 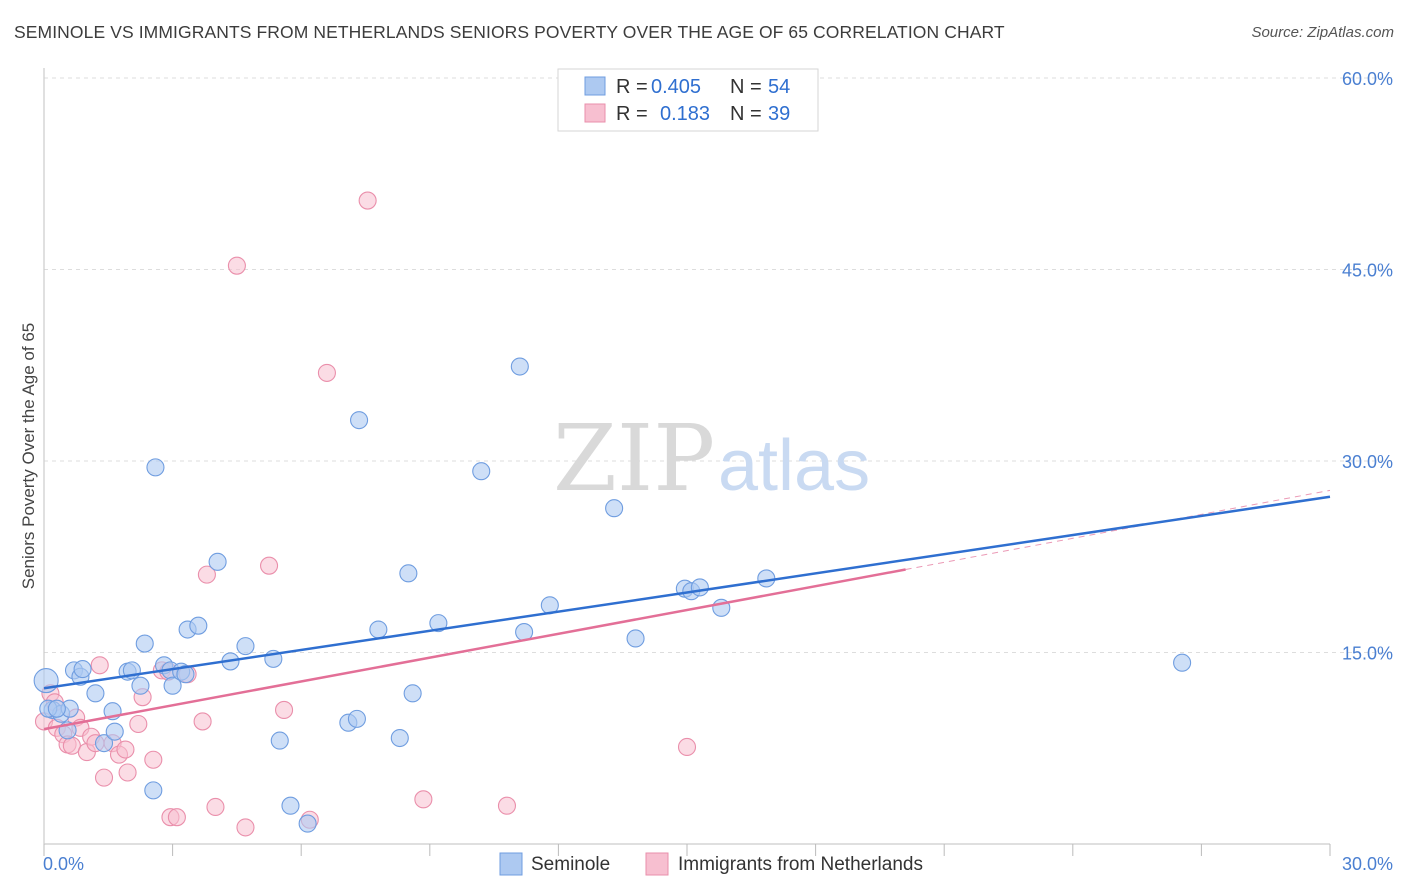 What do you see at coordinates (800, 864) in the screenshot?
I see `bottom-legend-label-netherlands: Immigrants from Netherlands` at bounding box center [800, 864].